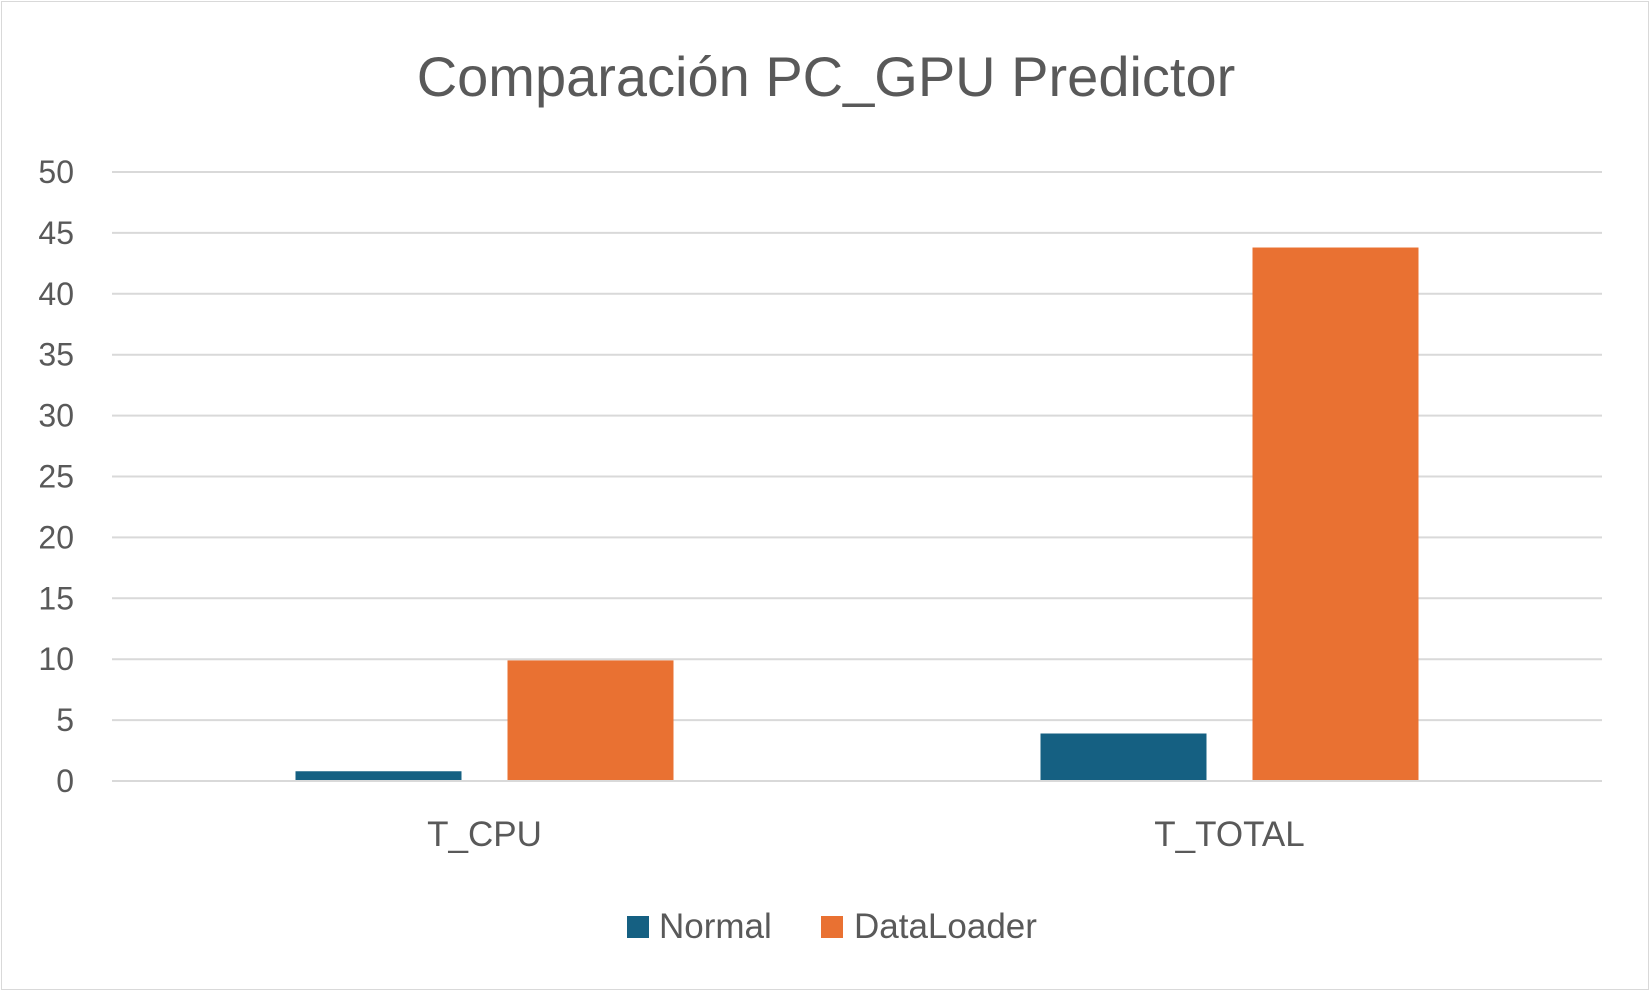  What do you see at coordinates (715, 926) in the screenshot?
I see `legend-label: Normal` at bounding box center [715, 926].